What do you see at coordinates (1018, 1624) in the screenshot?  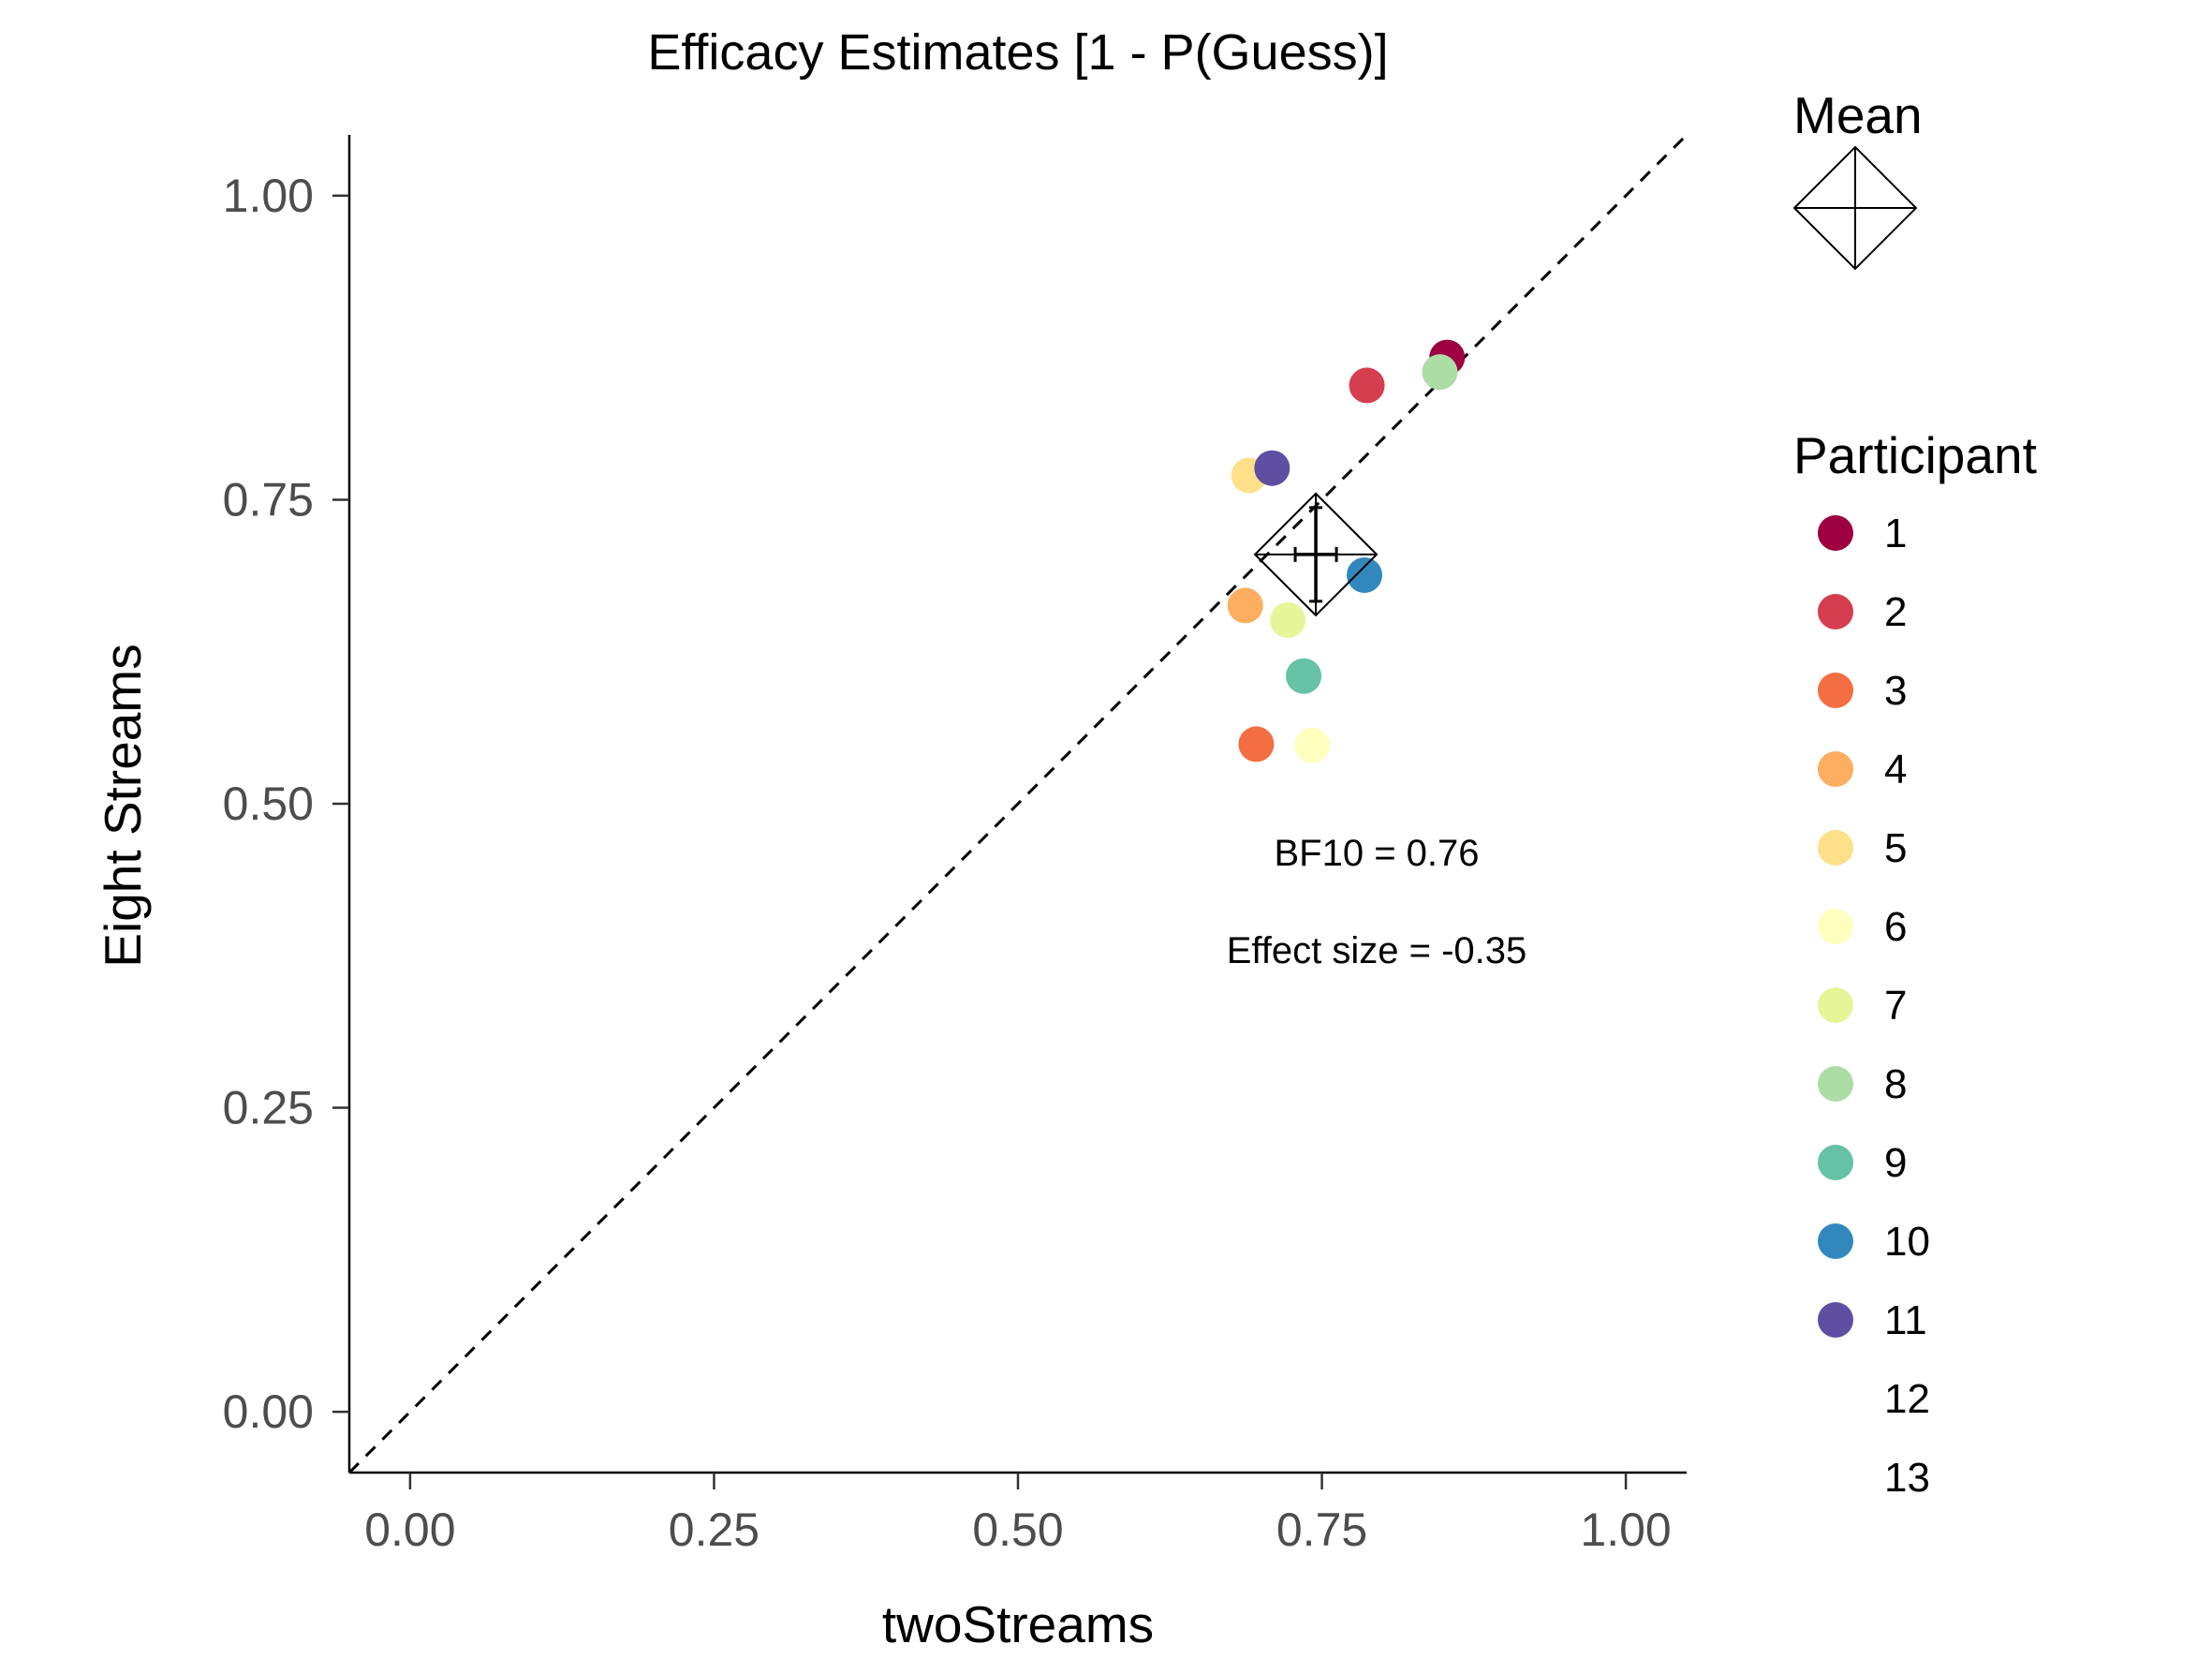 I see `x-axis-title: twoStreams` at bounding box center [1018, 1624].